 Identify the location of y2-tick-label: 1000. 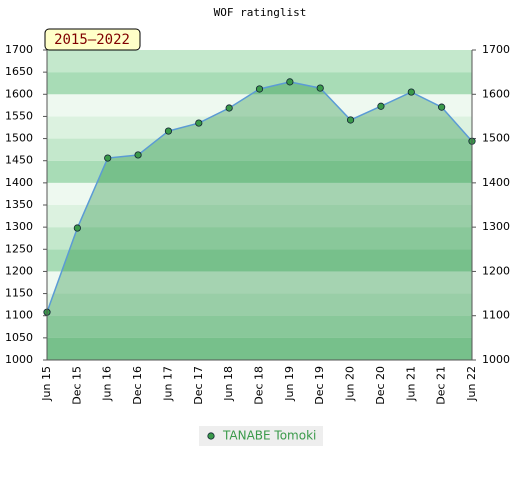
(496, 359).